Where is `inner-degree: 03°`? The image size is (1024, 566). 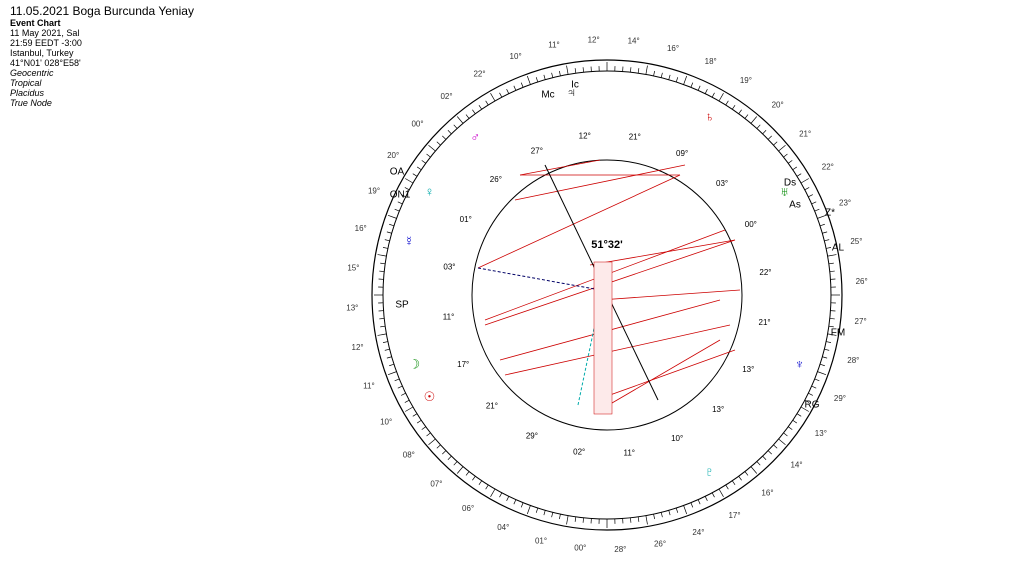
inner-degree: 03° is located at coordinates (449, 266).